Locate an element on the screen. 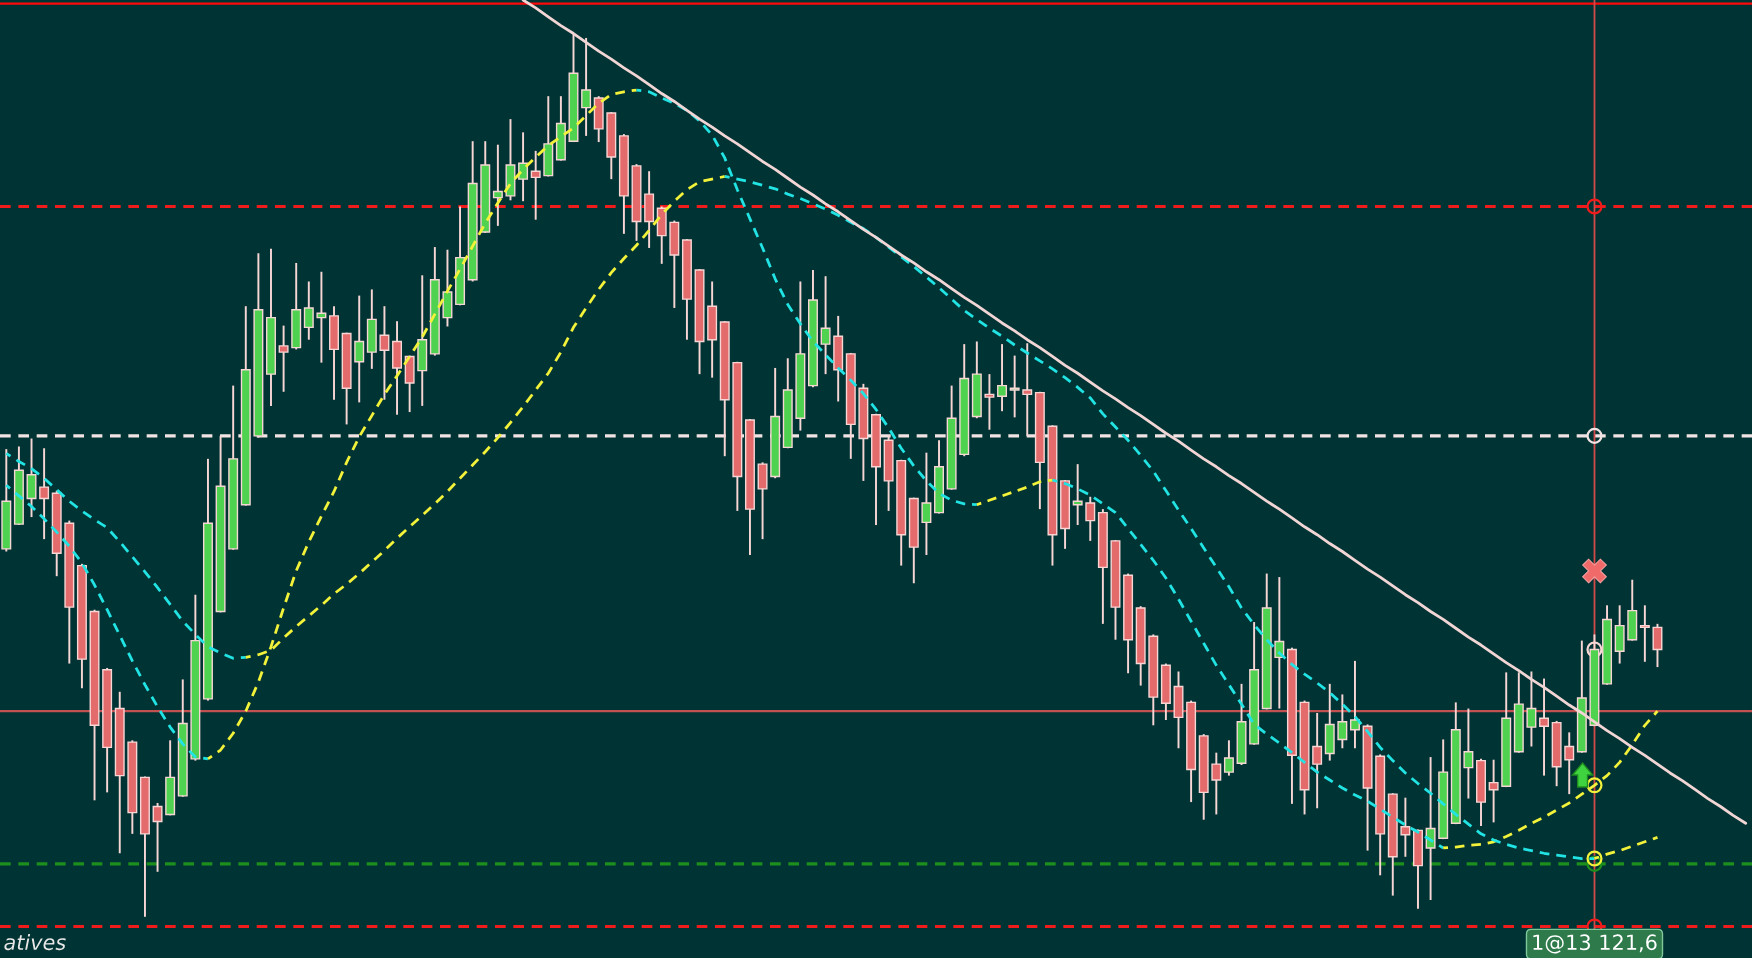 The height and width of the screenshot is (958, 1752). text: atives is located at coordinates (35, 942).